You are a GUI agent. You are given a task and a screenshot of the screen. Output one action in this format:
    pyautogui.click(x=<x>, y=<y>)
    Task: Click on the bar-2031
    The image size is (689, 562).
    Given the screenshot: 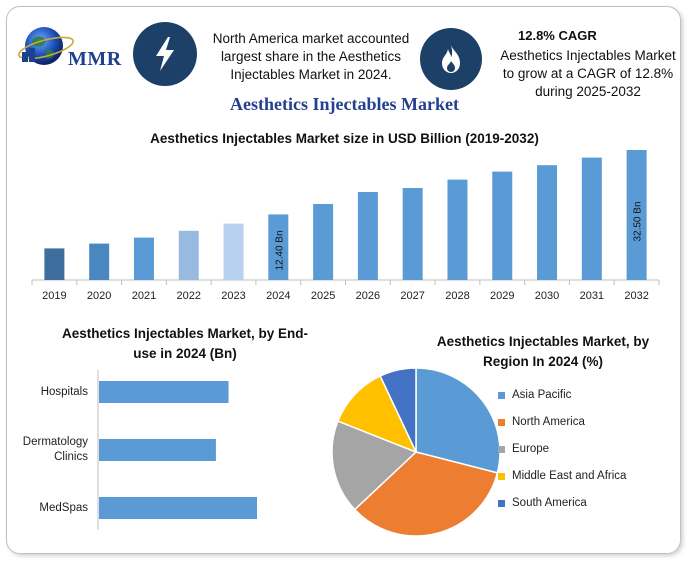 What is the action you would take?
    pyautogui.click(x=591, y=218)
    